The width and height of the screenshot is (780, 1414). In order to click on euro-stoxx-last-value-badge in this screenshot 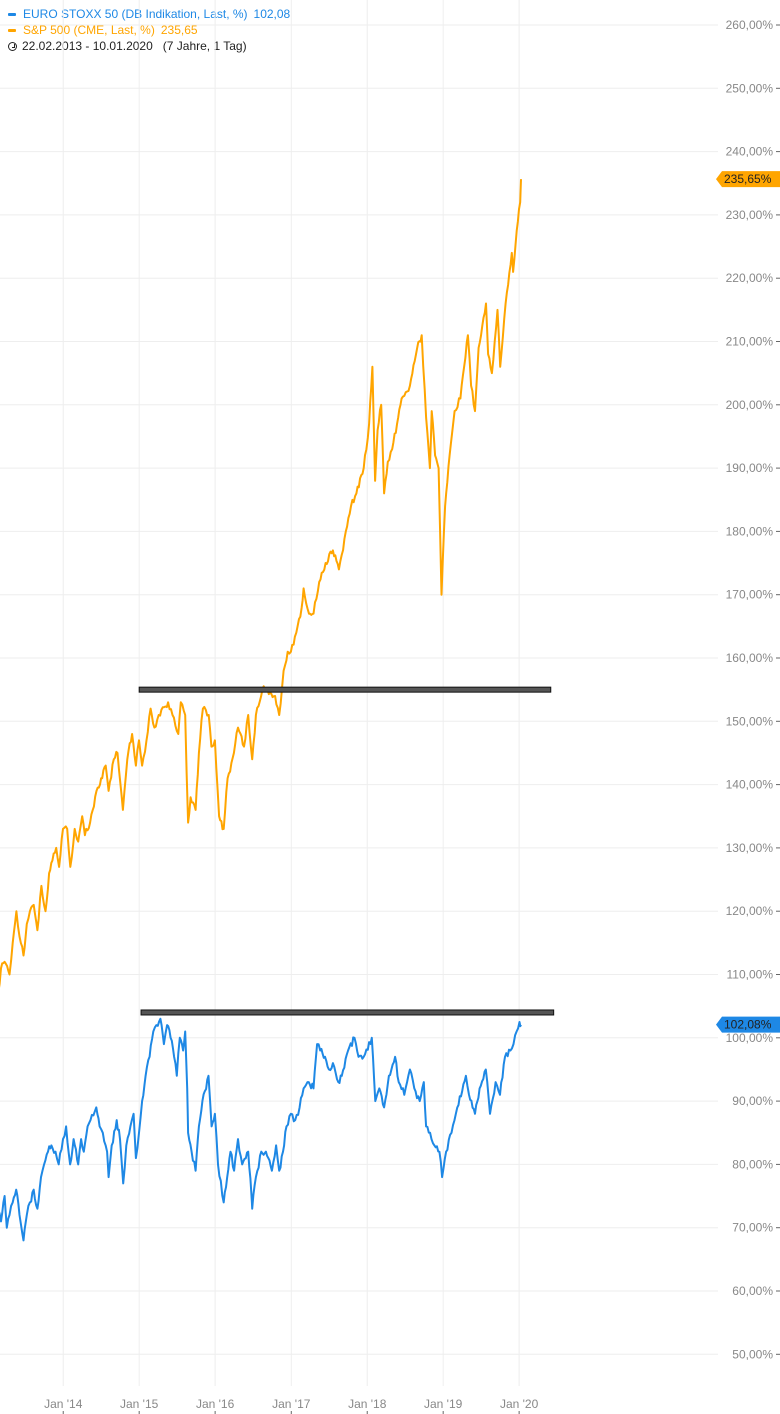, I will do `click(748, 1024)`.